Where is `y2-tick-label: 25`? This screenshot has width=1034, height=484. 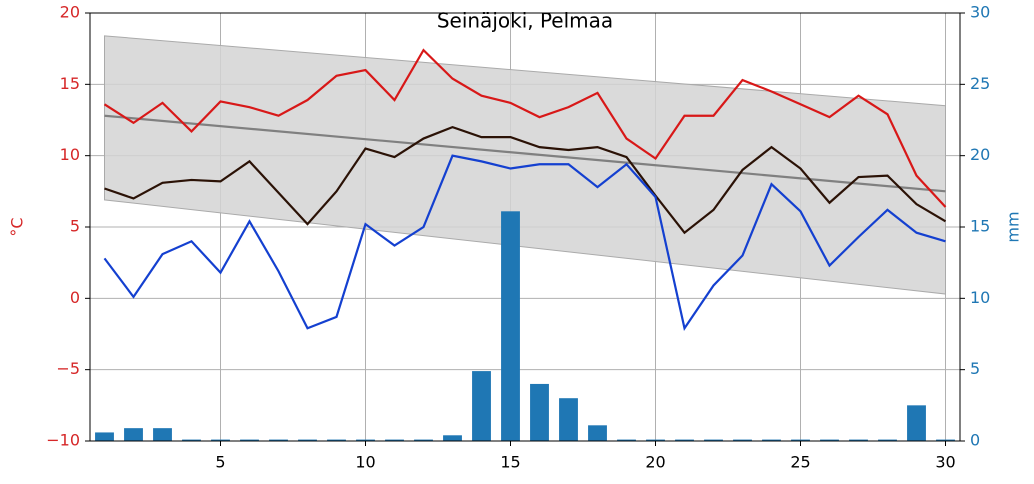 y2-tick-label: 25 is located at coordinates (980, 83).